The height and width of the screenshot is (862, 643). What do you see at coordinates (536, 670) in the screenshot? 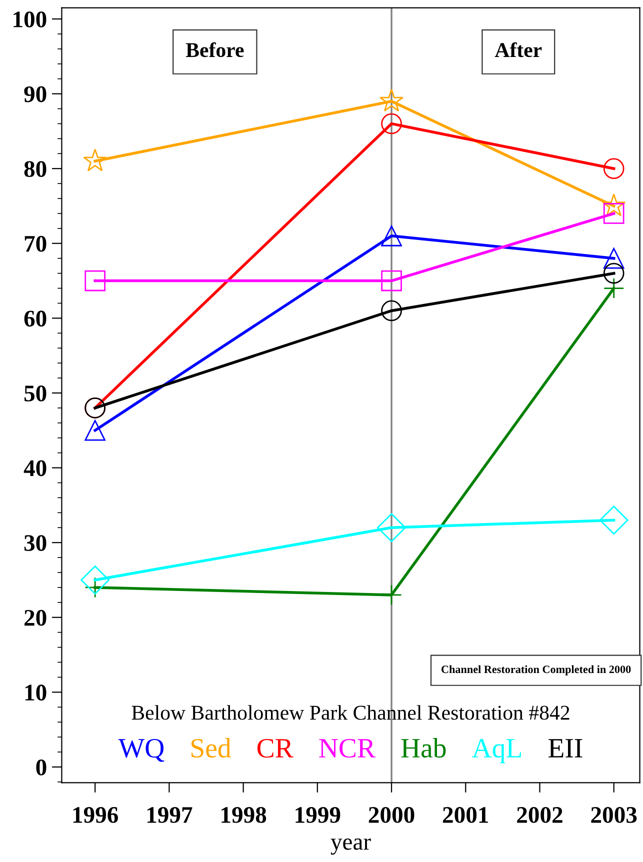
I see `annotation: Channel Restoration Completed in 2000` at bounding box center [536, 670].